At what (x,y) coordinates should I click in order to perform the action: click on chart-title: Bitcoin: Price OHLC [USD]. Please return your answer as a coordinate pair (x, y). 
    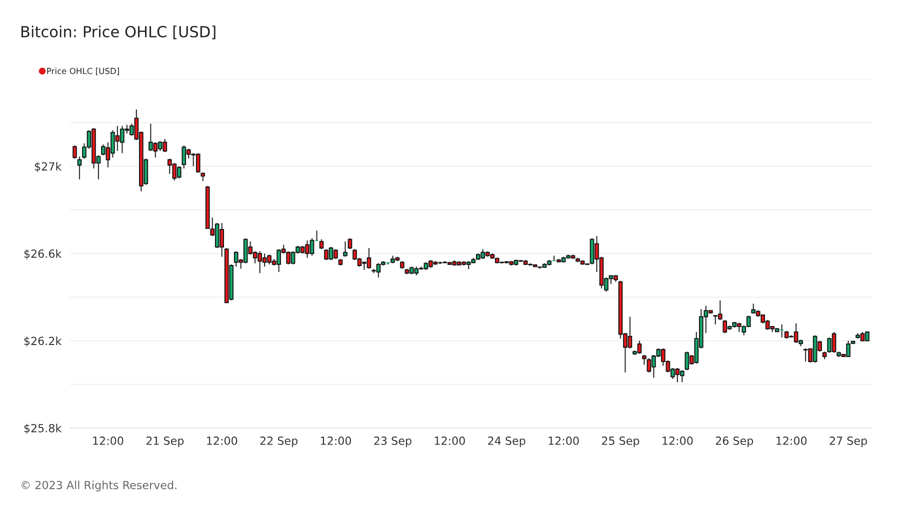
    Looking at the image, I should click on (119, 33).